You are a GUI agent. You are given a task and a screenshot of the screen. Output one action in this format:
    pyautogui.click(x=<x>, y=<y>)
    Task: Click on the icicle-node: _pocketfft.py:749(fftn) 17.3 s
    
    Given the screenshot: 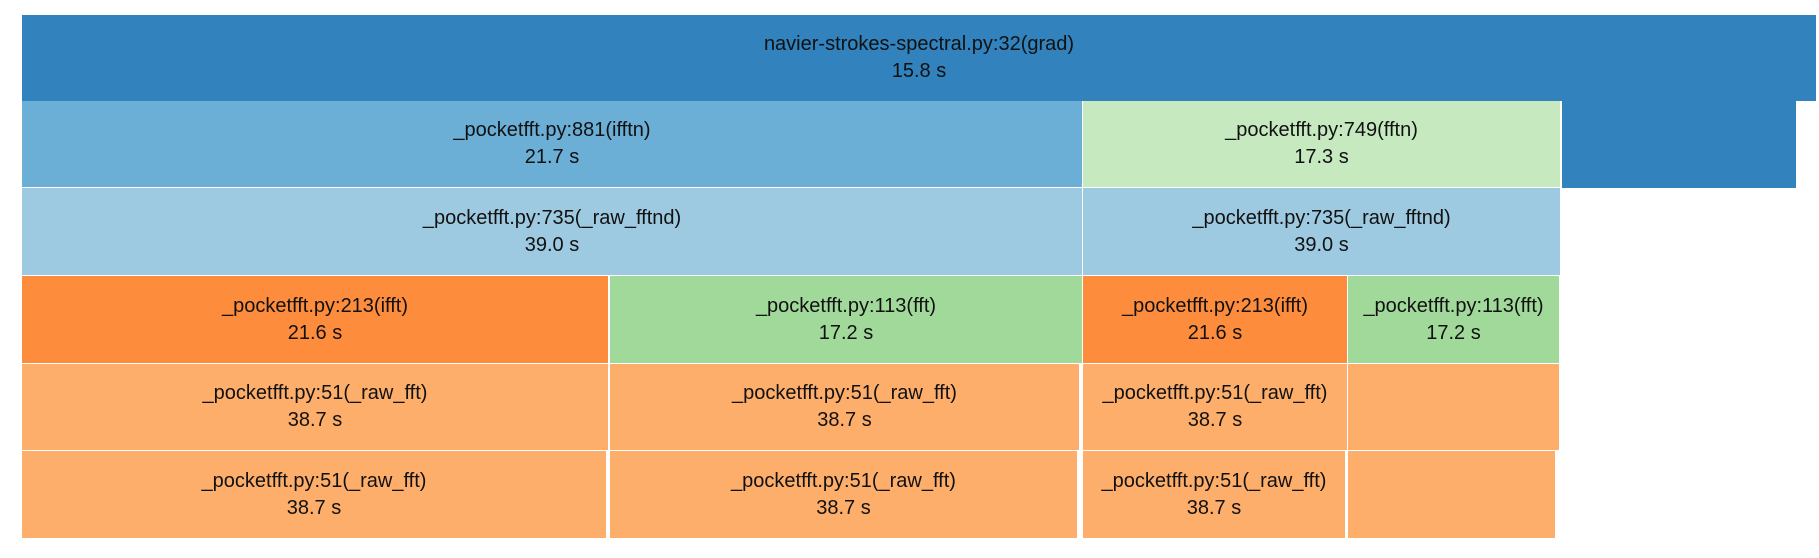 What is the action you would take?
    pyautogui.click(x=1321, y=144)
    